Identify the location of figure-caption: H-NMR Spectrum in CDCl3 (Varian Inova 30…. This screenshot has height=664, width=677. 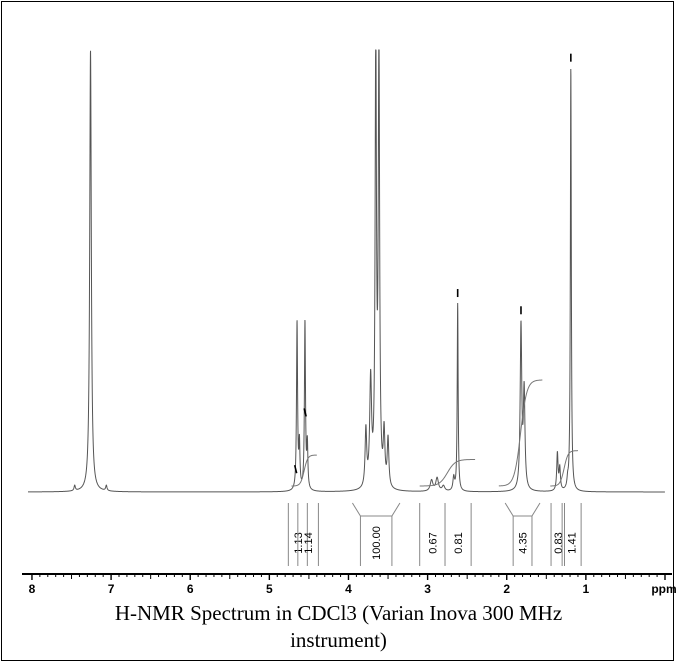
(338, 627).